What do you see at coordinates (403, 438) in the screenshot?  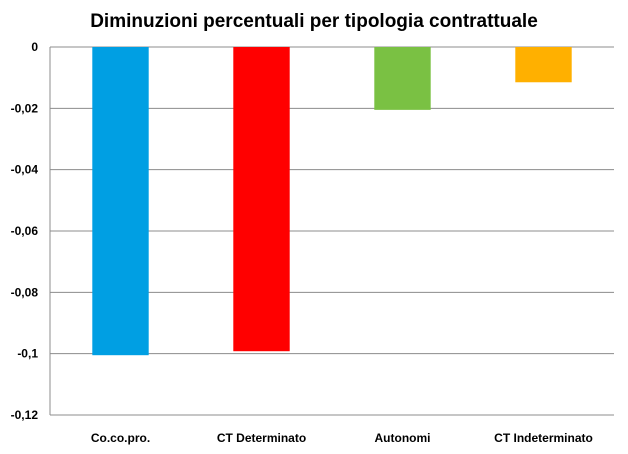 I see `x-category-label: Autonomi` at bounding box center [403, 438].